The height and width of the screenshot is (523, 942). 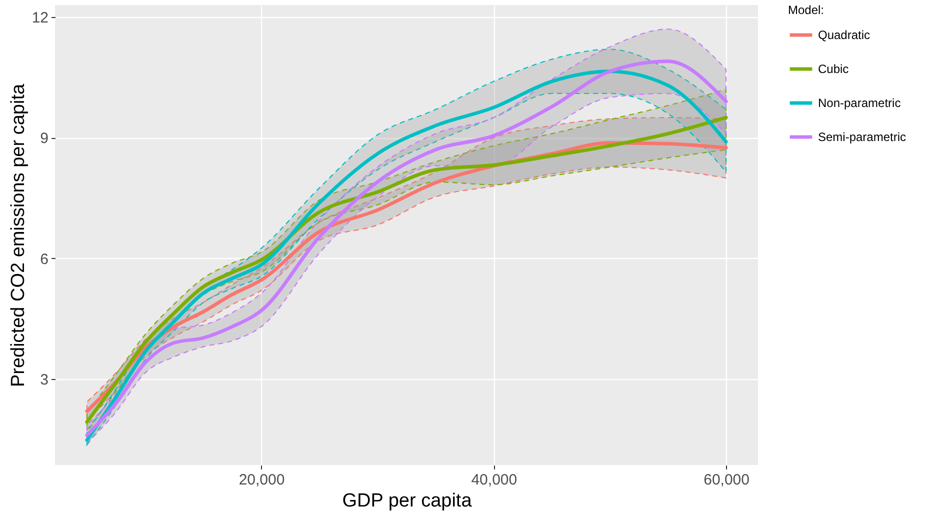 What do you see at coordinates (727, 480) in the screenshot?
I see `x-tick-label: 60,000` at bounding box center [727, 480].